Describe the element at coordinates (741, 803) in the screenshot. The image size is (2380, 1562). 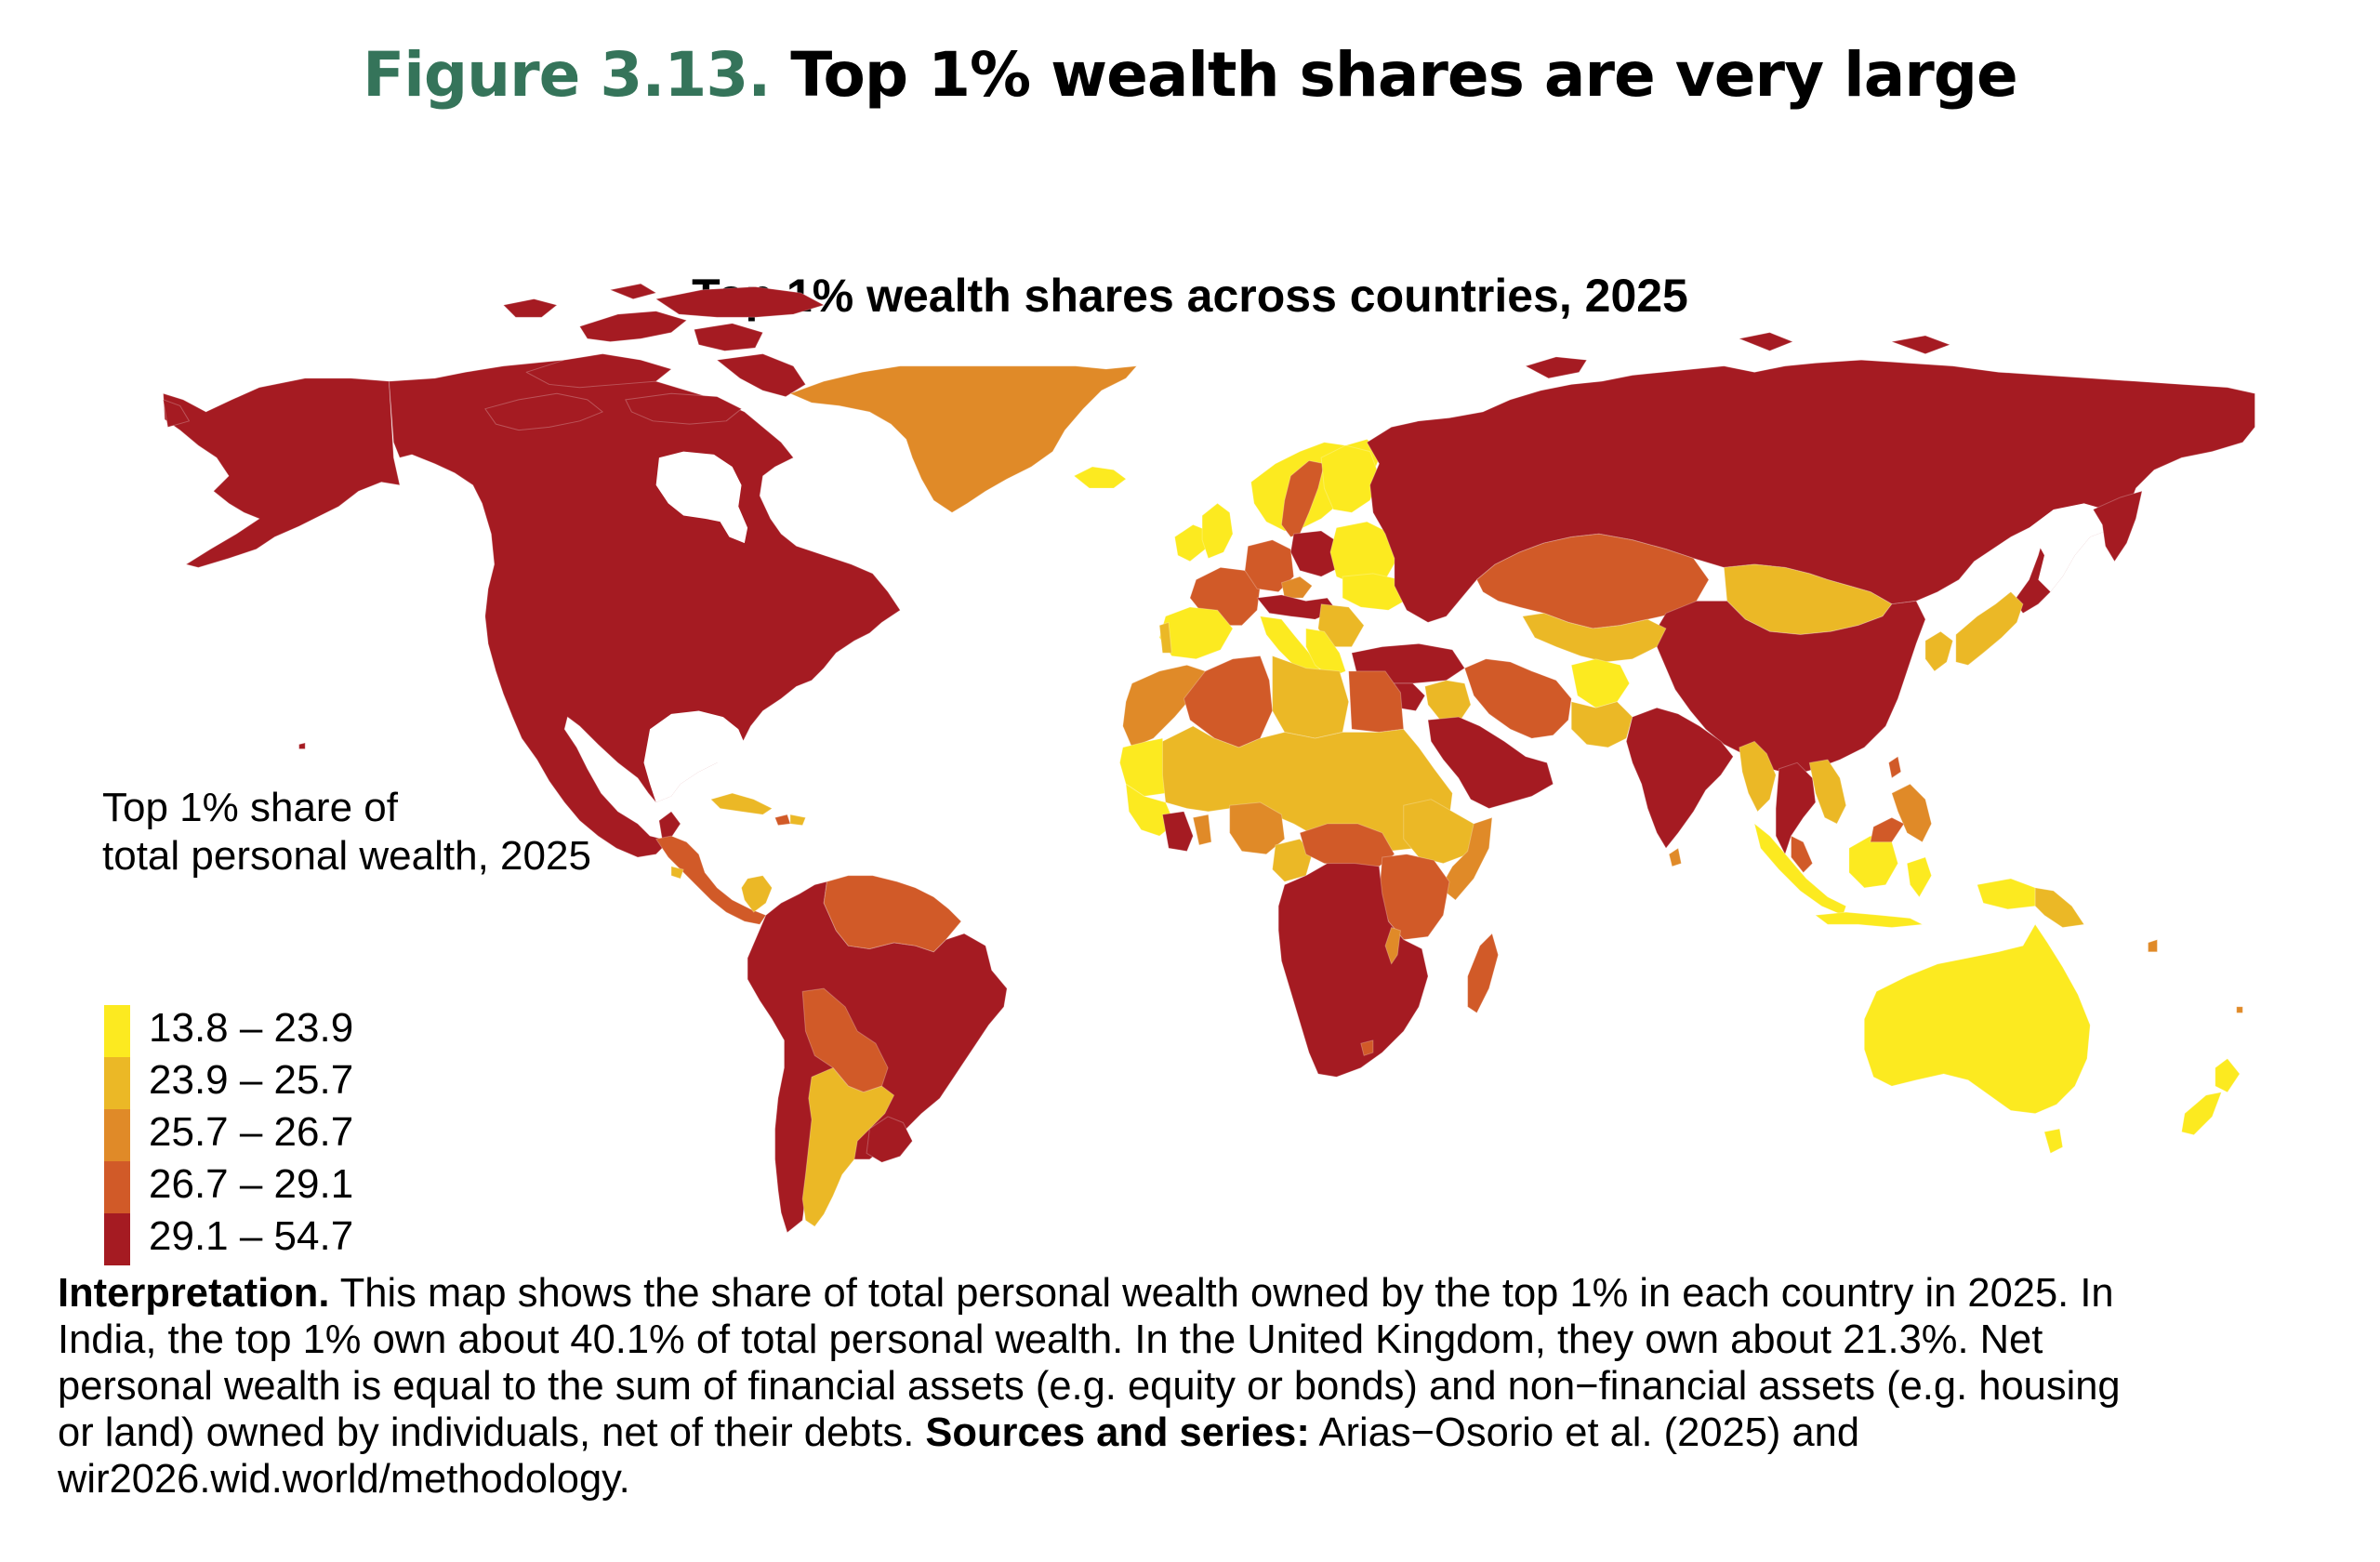
I see `cuba` at that location.